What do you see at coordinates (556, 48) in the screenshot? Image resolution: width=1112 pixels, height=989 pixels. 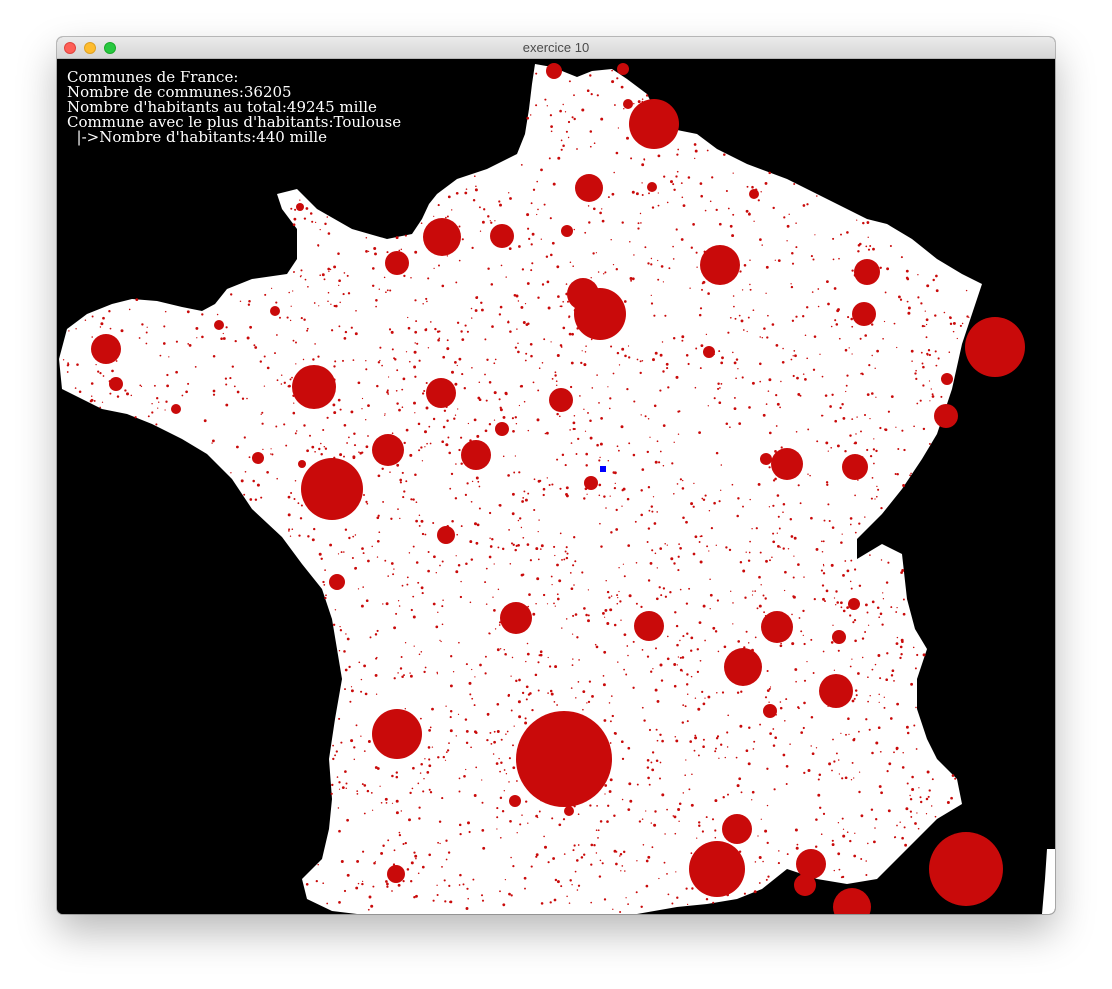 I see `title-bar: exercice 10` at bounding box center [556, 48].